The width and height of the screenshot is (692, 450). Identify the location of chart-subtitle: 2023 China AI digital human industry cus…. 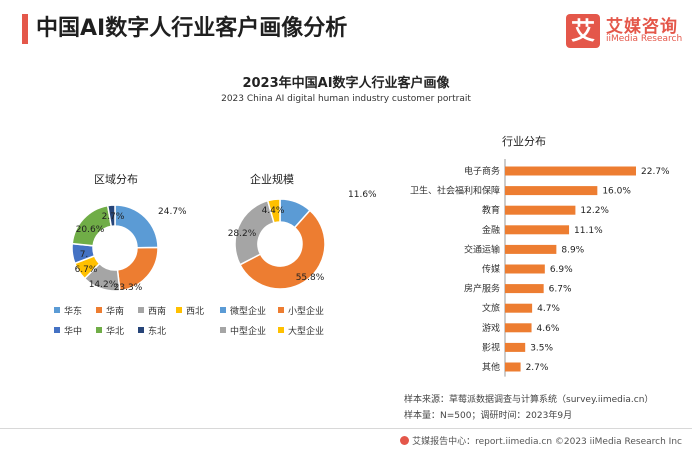
(346, 99).